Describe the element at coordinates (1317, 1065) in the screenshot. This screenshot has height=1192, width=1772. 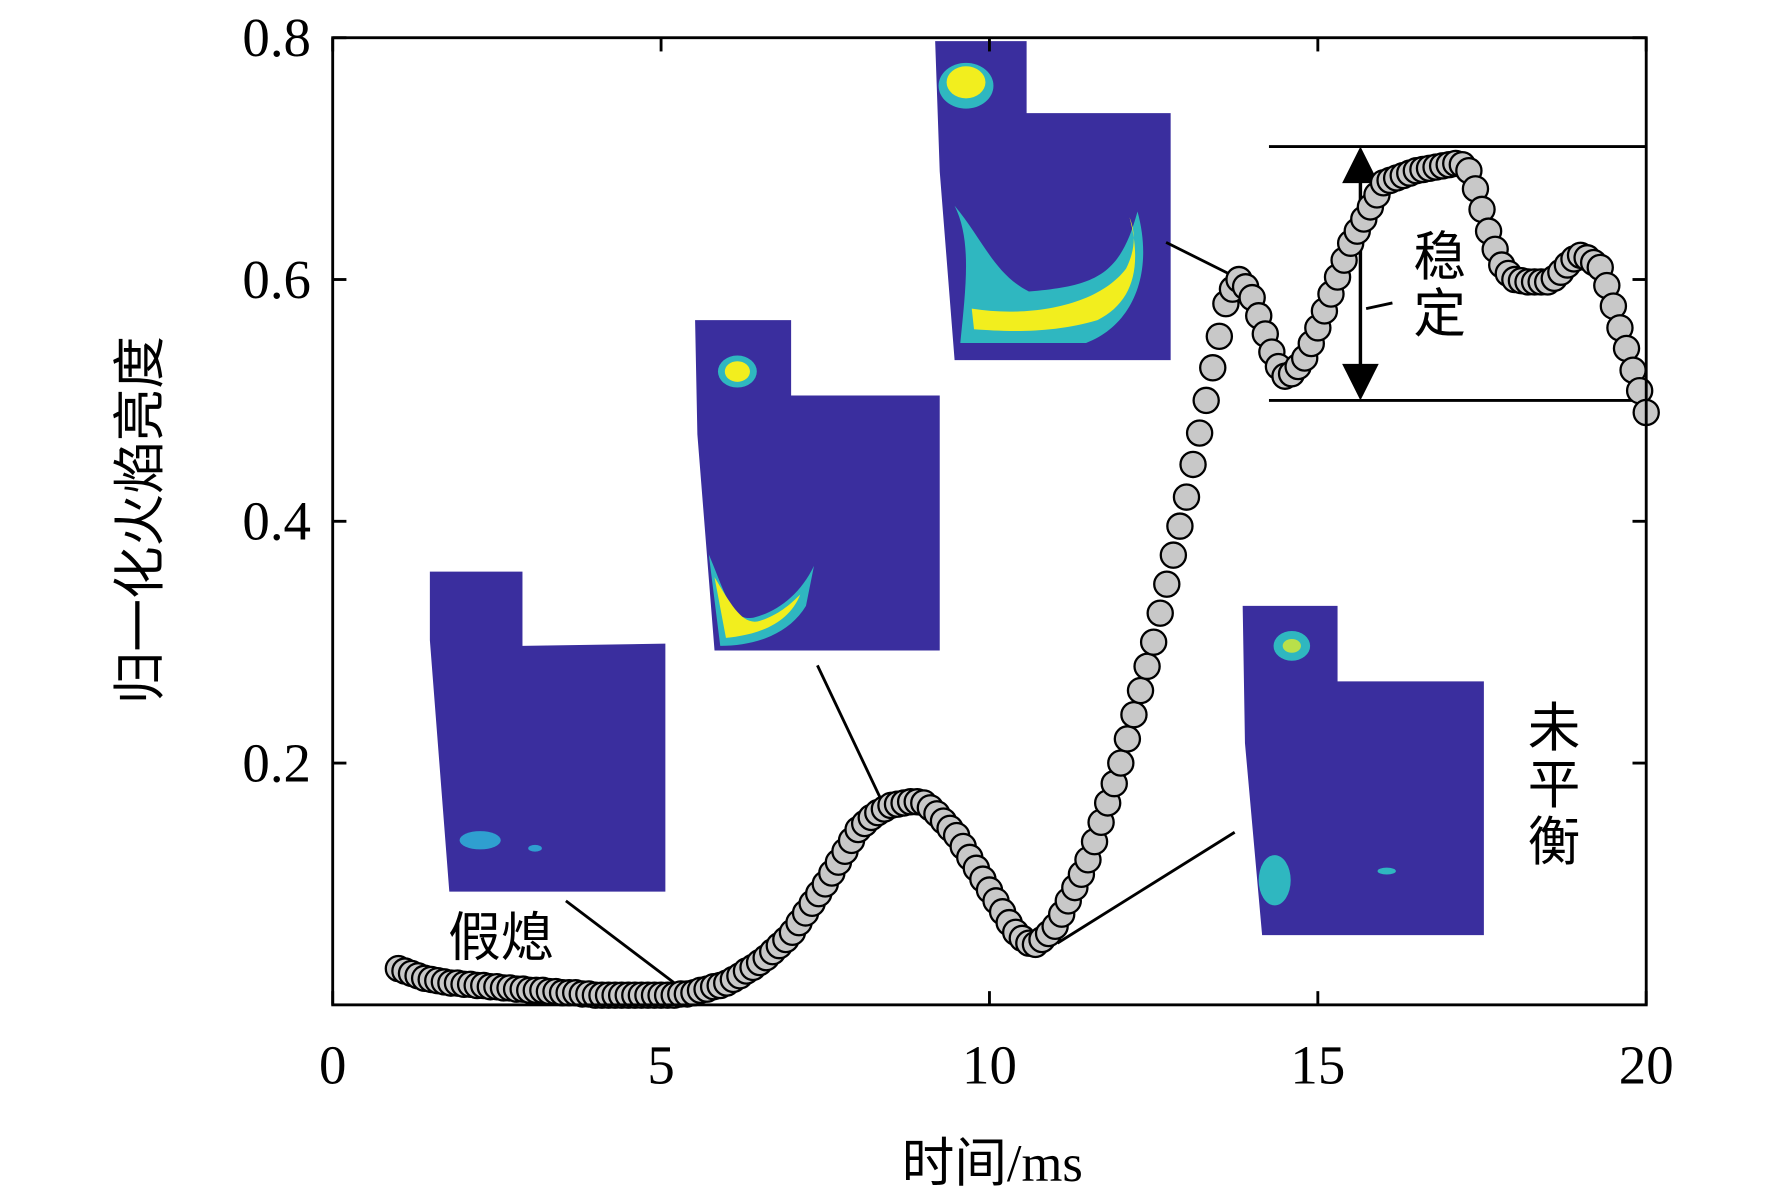
I see `x-tick-label: 15` at that location.